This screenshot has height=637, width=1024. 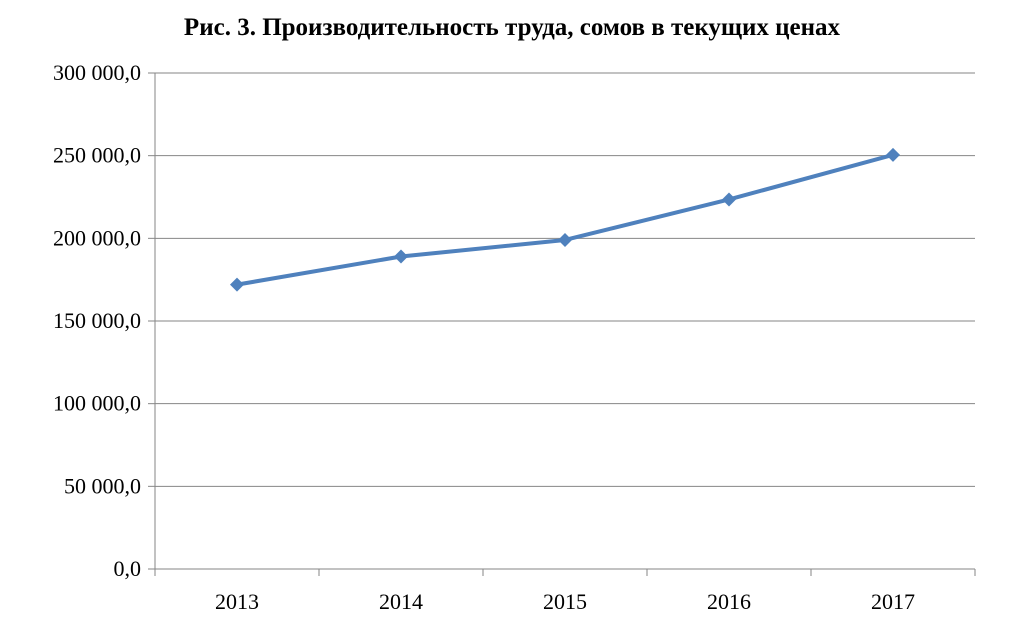 I want to click on x-tick-label: 2017, so click(x=893, y=601).